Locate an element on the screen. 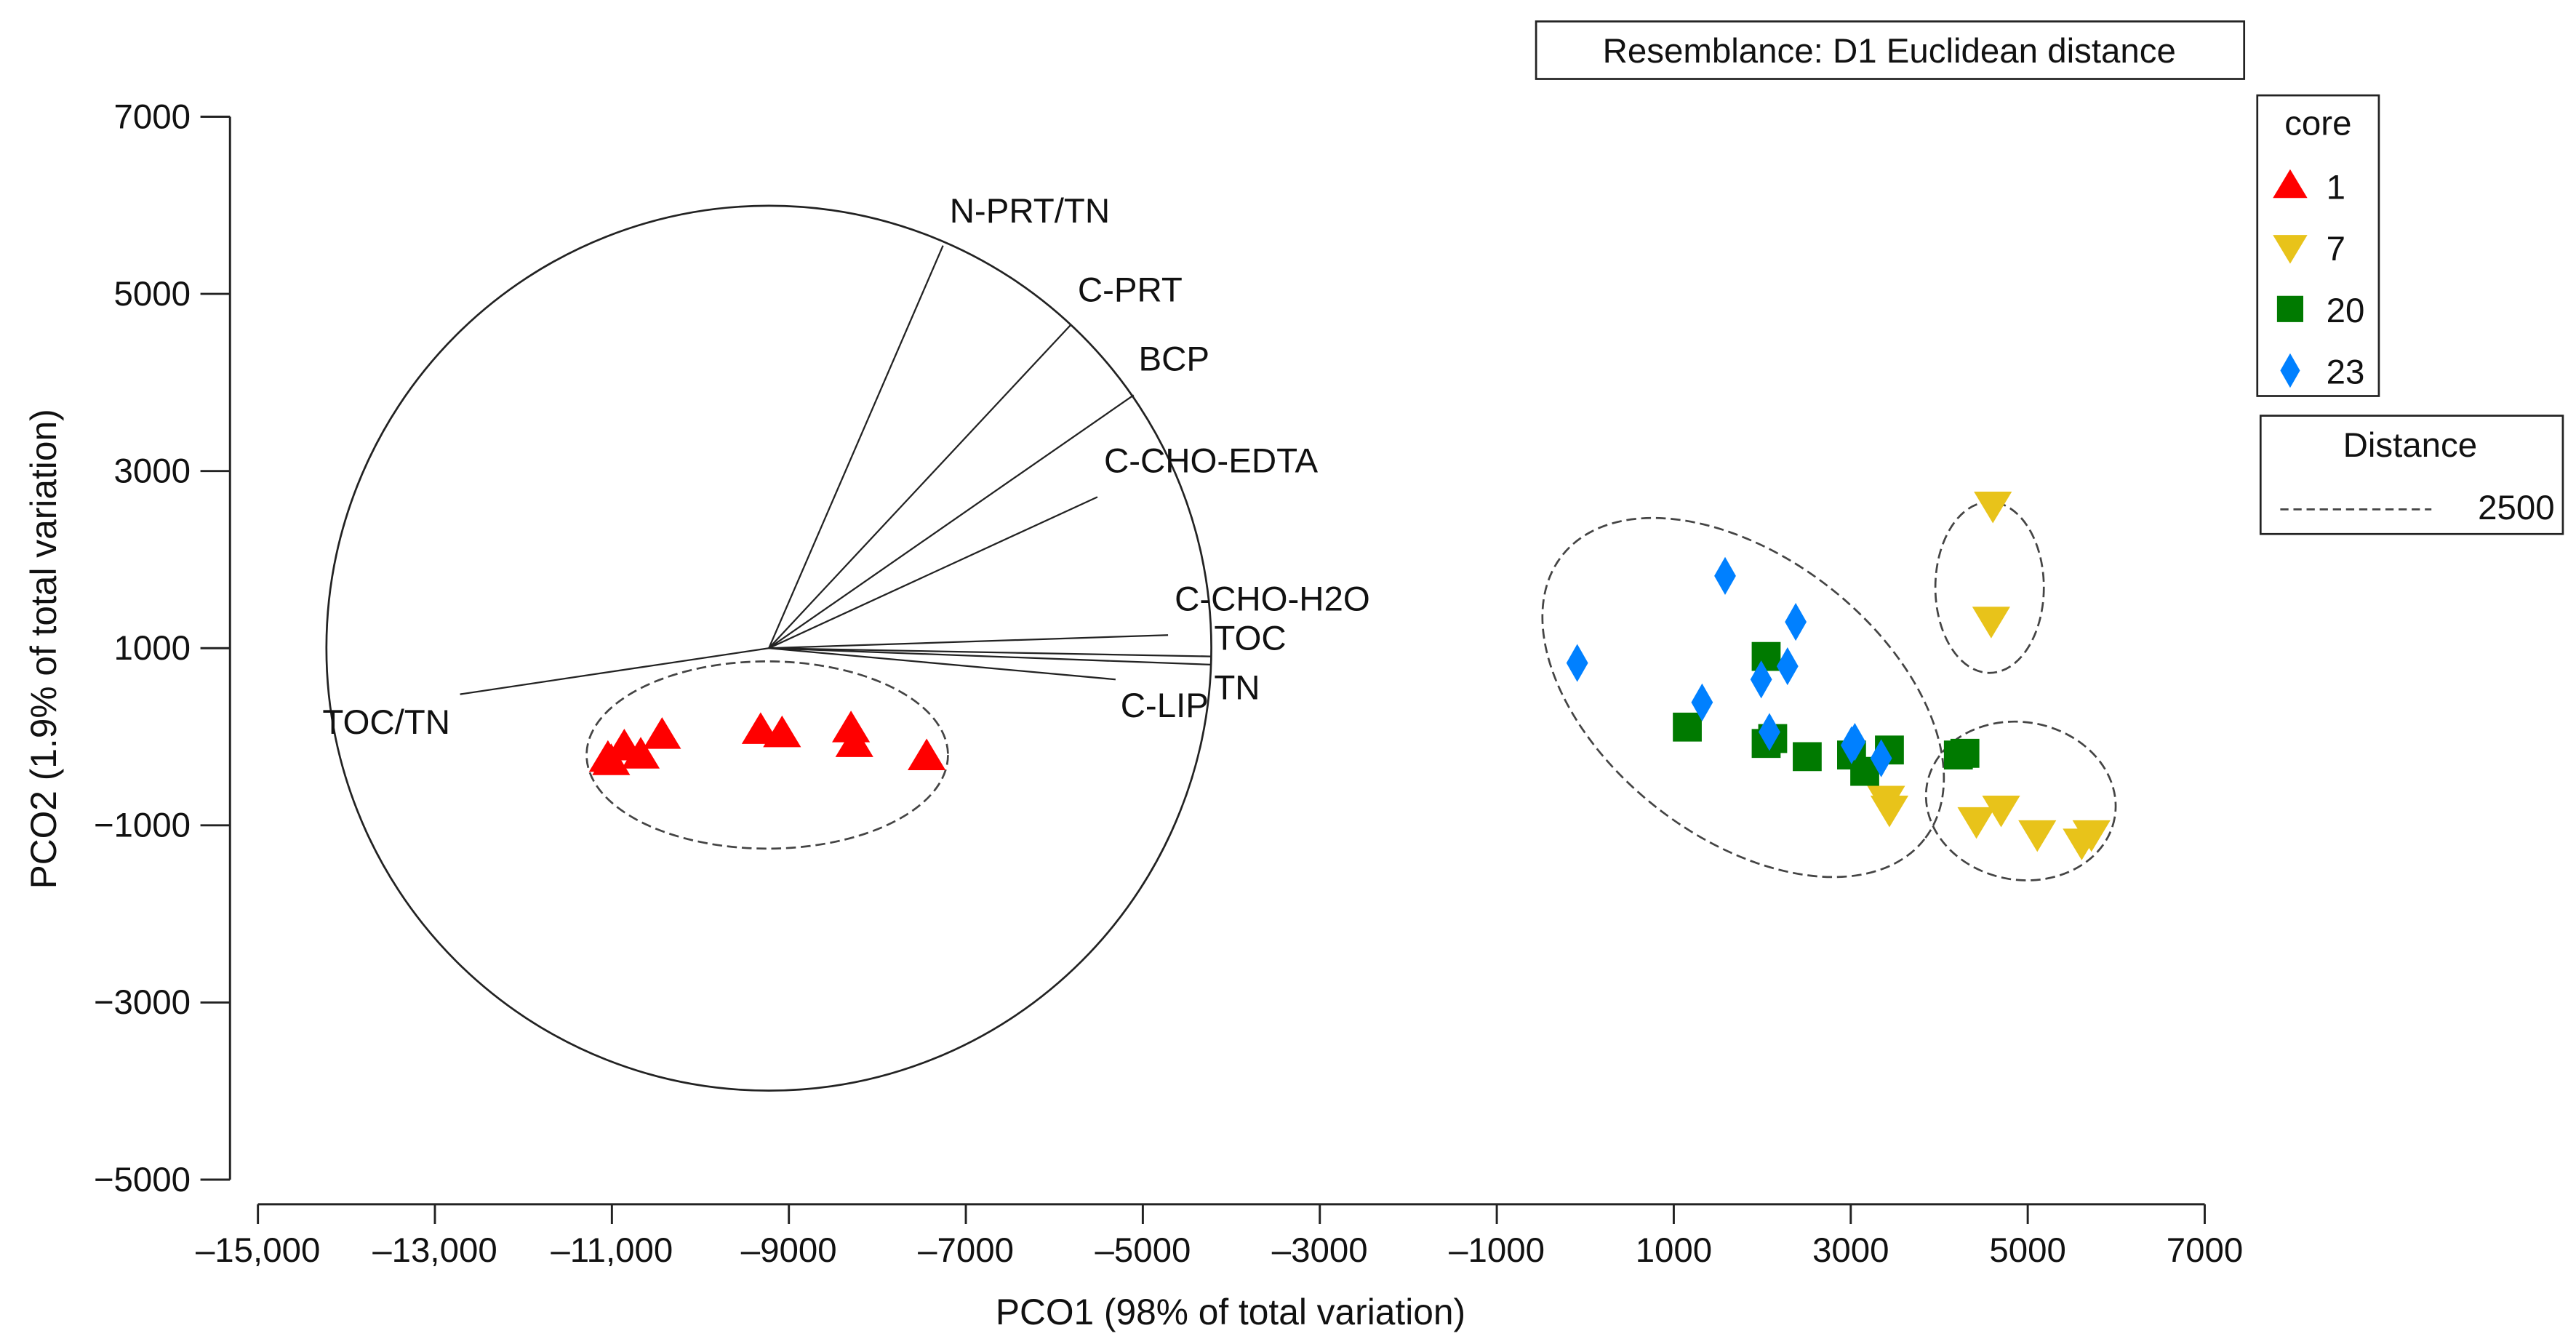 The height and width of the screenshot is (1344, 2576). y-tick-label: 3000 is located at coordinates (152, 471).